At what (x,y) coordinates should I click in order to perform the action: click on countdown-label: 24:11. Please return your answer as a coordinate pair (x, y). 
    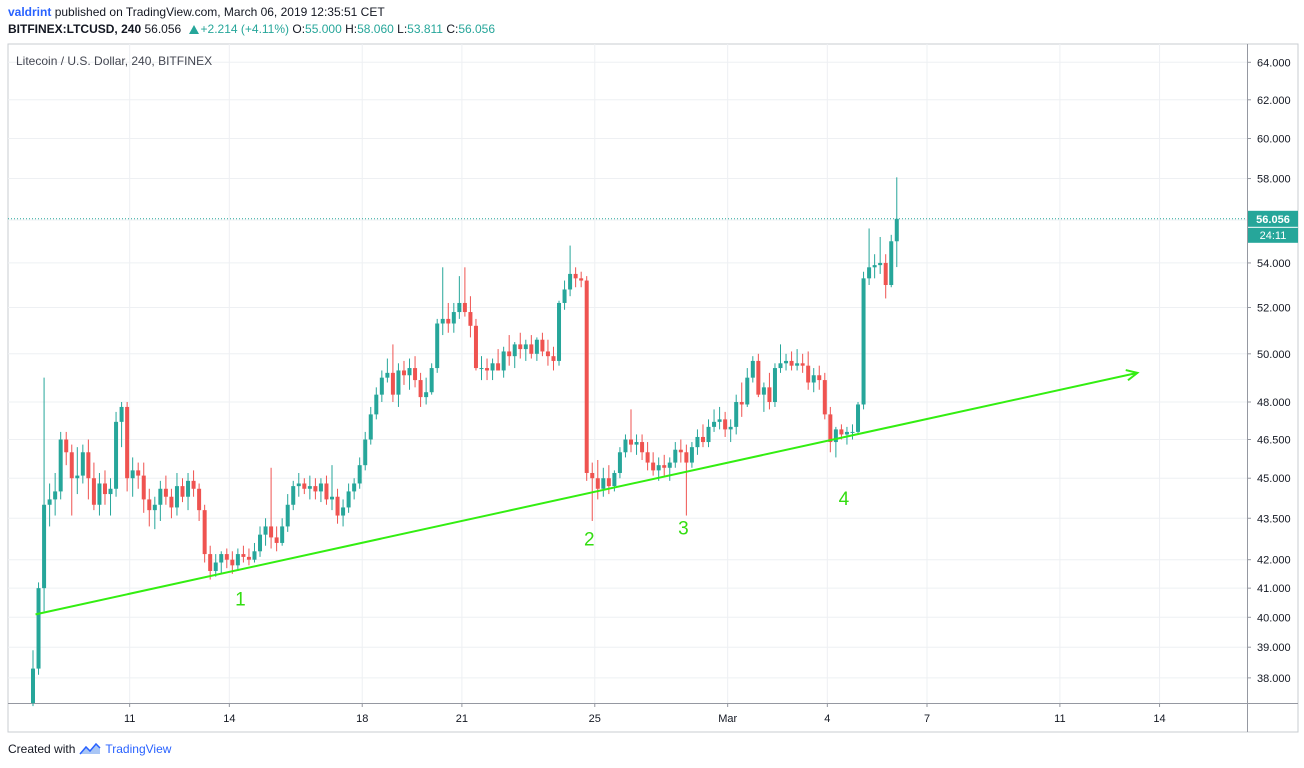
    Looking at the image, I should click on (1273, 236).